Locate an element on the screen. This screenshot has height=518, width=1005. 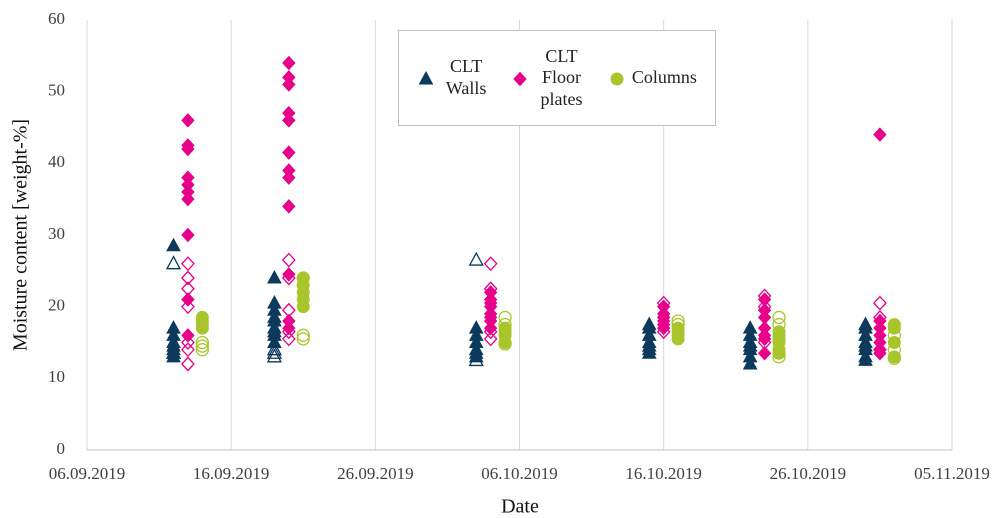
legend-label: CLT Walls is located at coordinates (466, 77).